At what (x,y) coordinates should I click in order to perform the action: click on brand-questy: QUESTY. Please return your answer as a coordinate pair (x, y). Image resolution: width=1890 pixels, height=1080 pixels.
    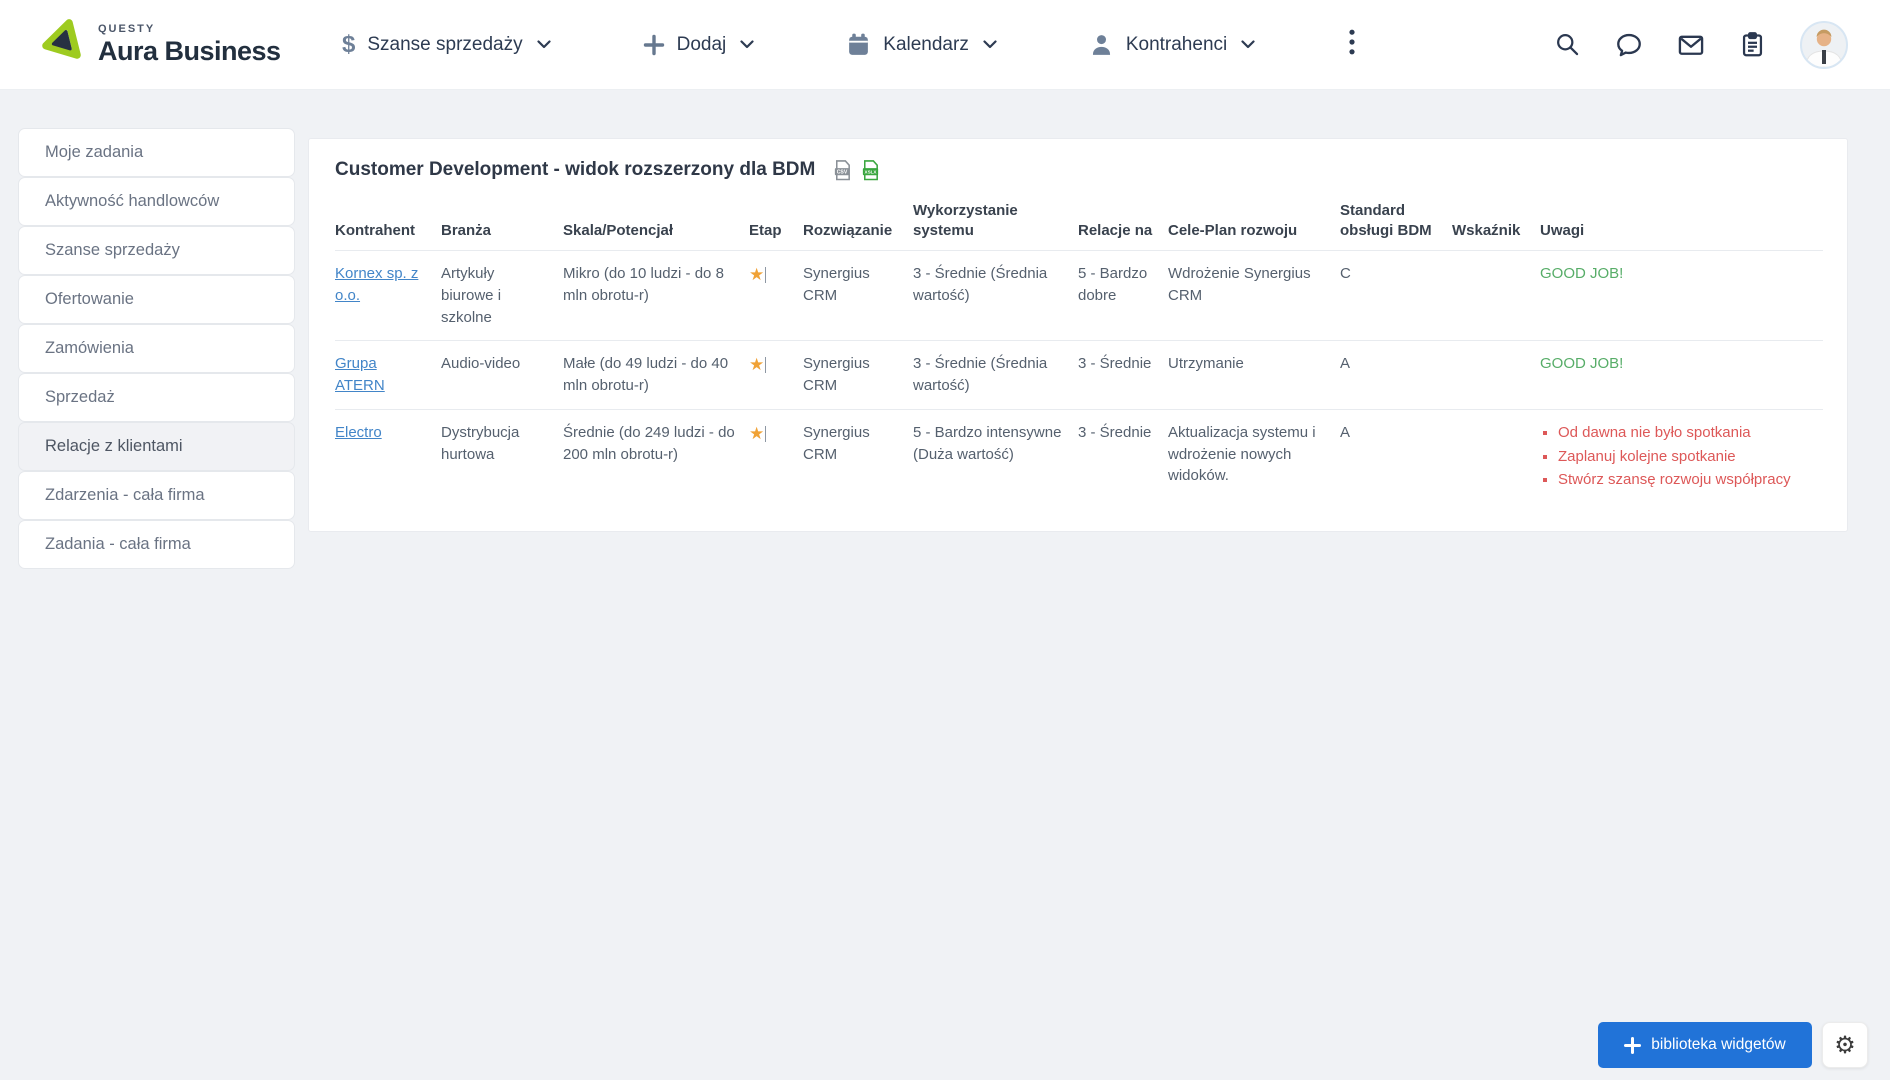
    Looking at the image, I should click on (127, 29).